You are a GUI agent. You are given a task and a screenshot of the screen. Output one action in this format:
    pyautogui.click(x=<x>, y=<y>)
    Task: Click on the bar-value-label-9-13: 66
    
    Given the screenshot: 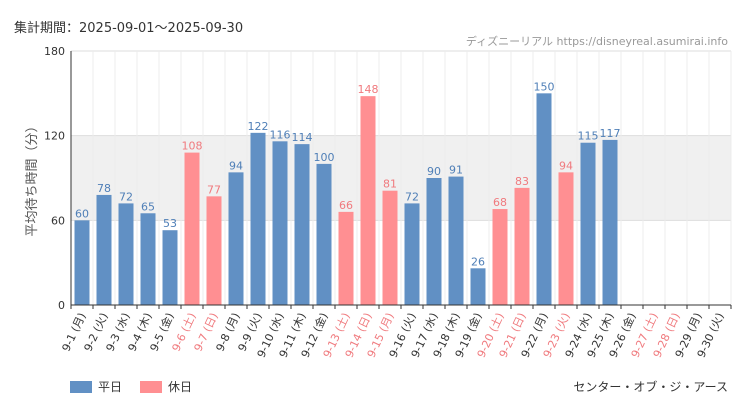 What is the action you would take?
    pyautogui.click(x=346, y=205)
    